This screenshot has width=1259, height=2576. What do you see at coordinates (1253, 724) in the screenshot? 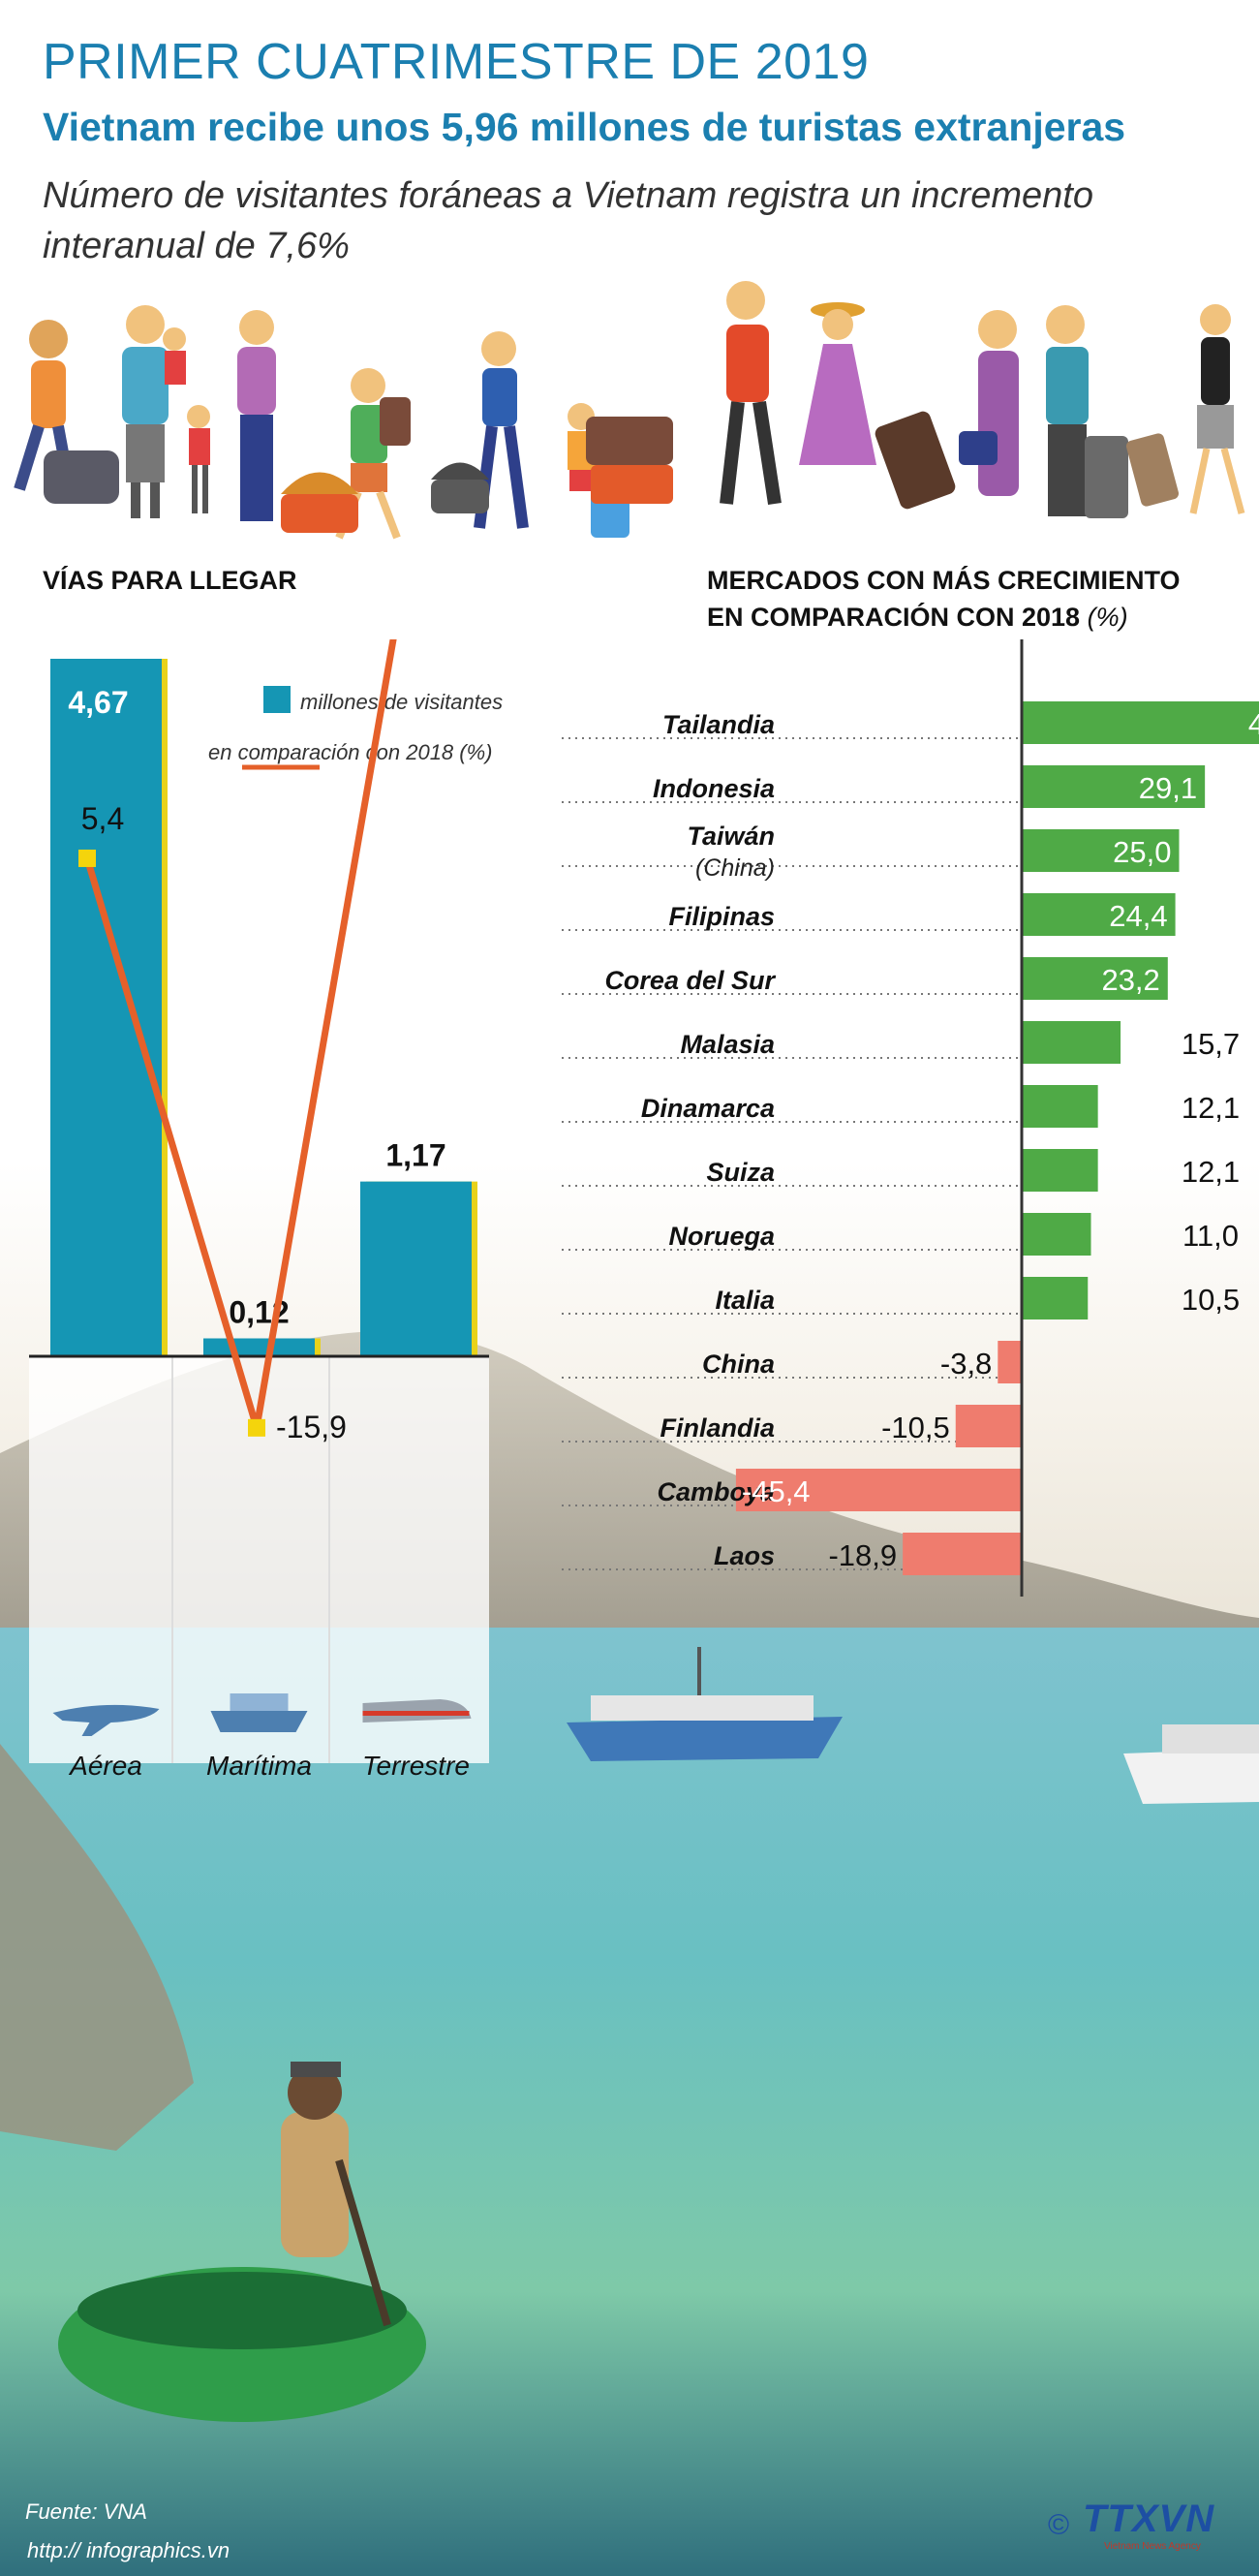
I see `market-value-label: 46,5` at bounding box center [1253, 724].